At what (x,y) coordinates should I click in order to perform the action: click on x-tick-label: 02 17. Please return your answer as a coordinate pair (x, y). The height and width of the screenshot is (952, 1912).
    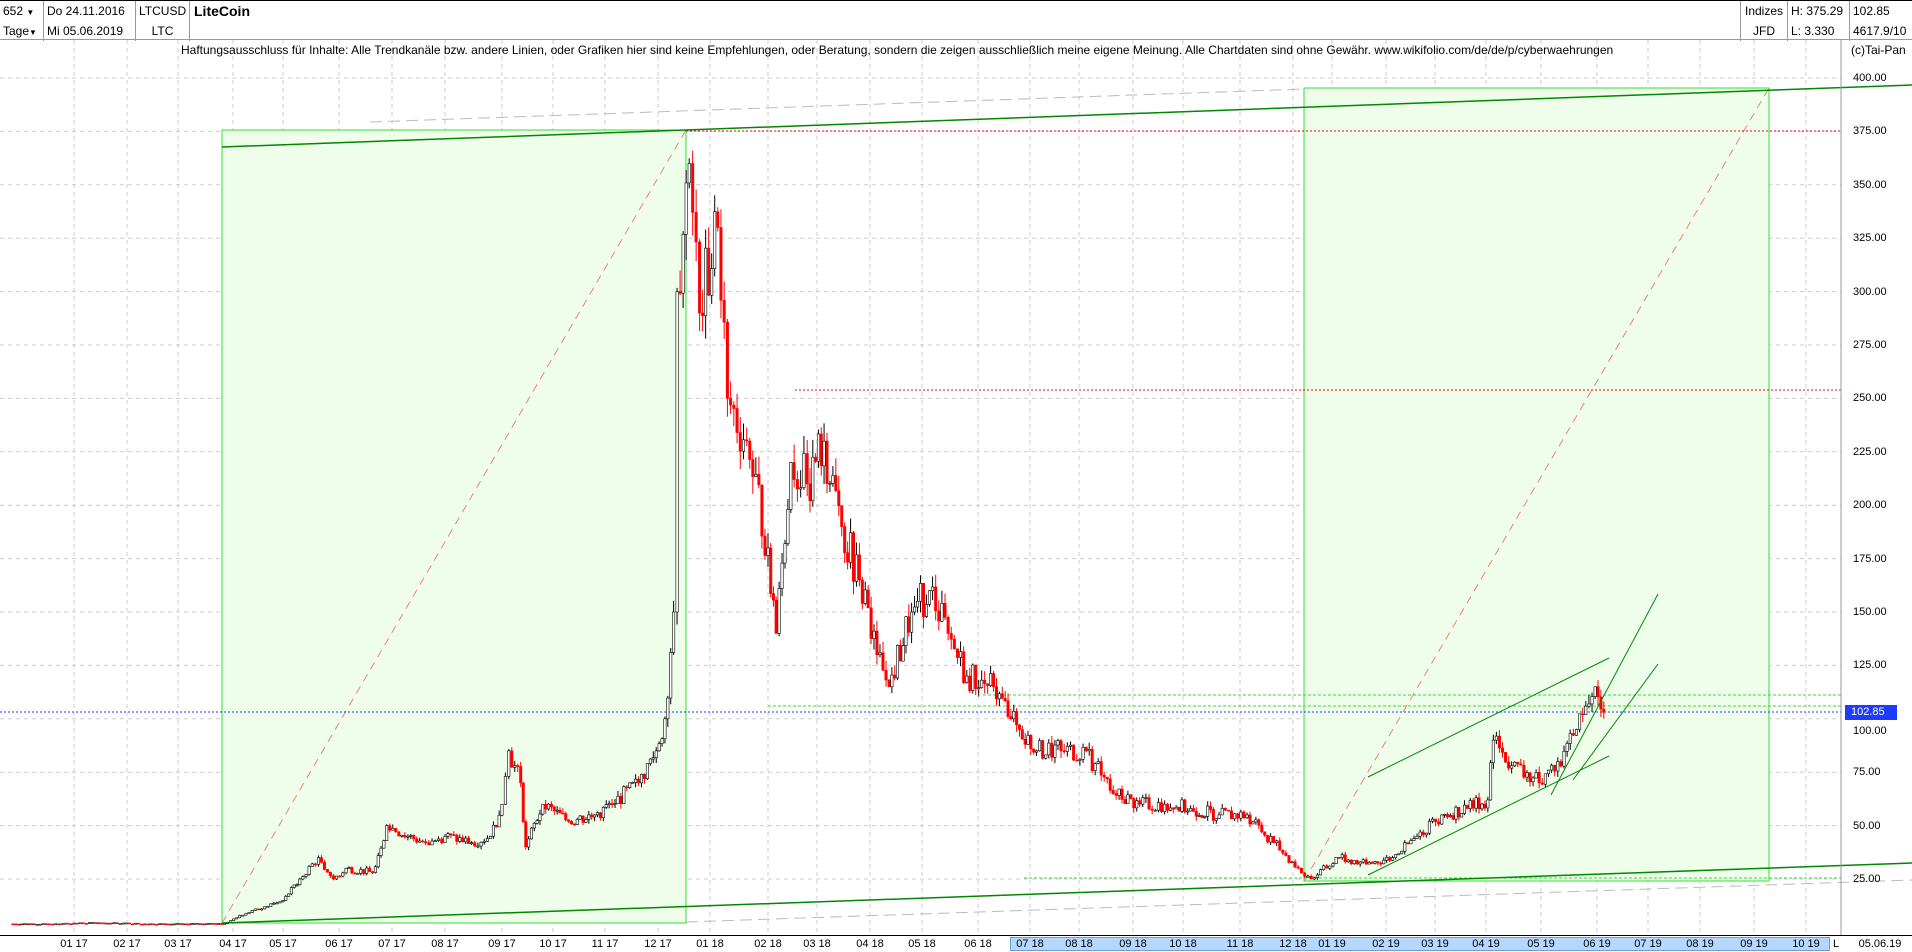
    Looking at the image, I should click on (127, 944).